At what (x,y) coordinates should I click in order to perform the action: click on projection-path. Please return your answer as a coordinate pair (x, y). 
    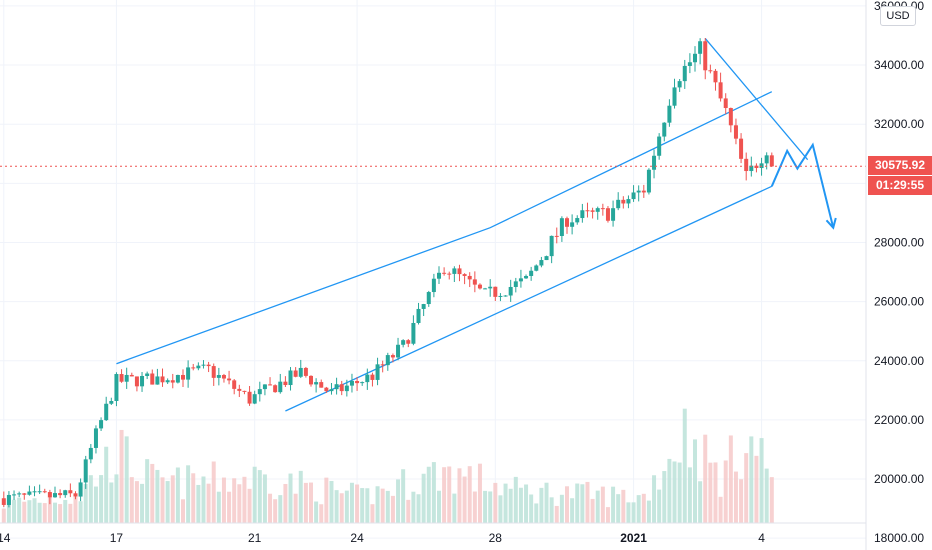
    Looking at the image, I should click on (802, 185).